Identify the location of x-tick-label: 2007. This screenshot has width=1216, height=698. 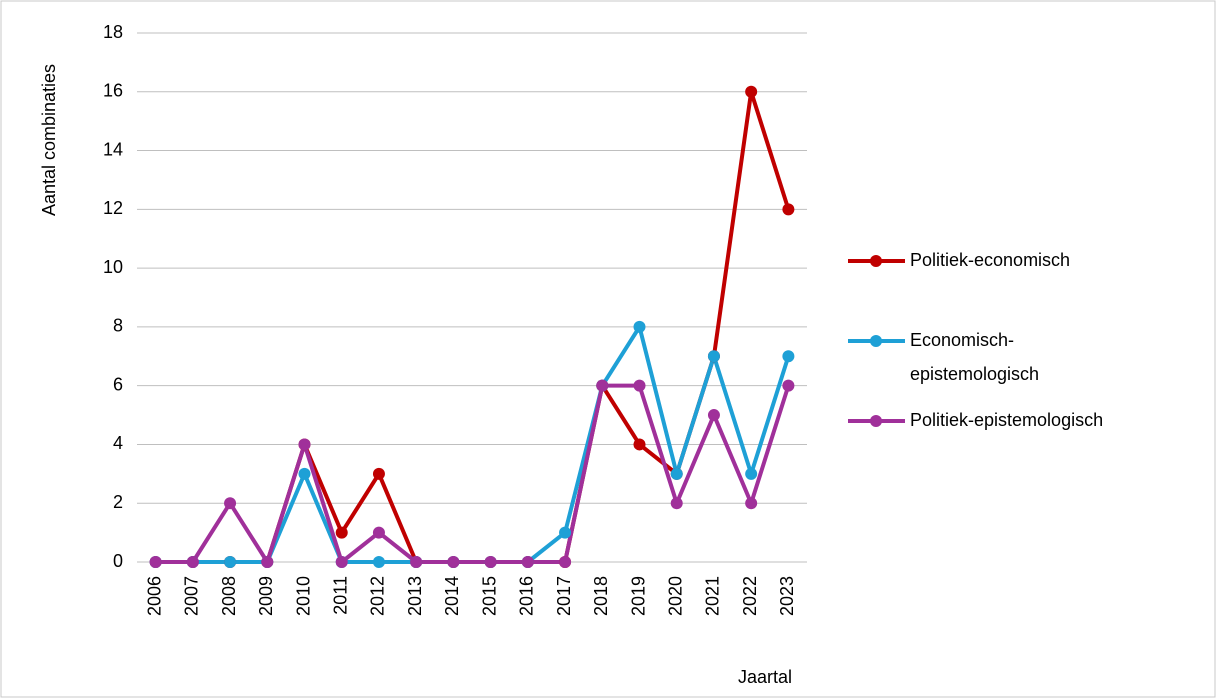
(192, 596).